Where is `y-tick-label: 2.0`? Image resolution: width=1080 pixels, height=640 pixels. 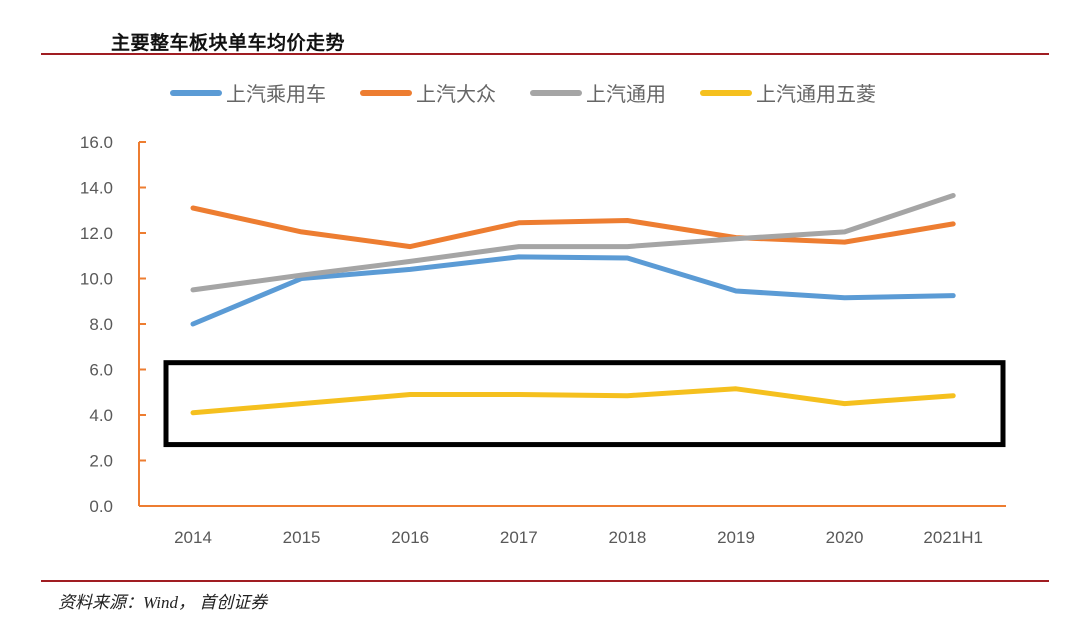 y-tick-label: 2.0 is located at coordinates (101, 461).